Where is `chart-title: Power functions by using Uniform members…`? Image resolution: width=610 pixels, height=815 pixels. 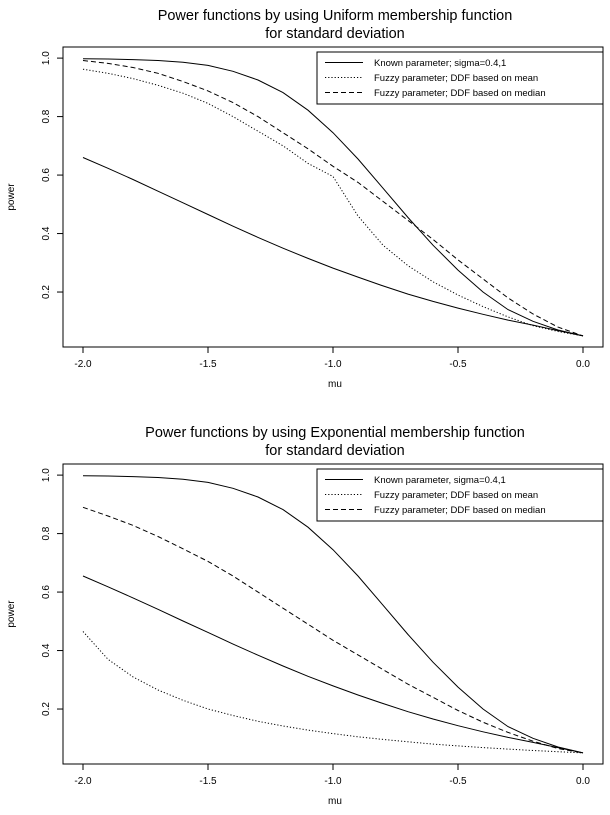
chart-title: Power functions by using Uniform members… is located at coordinates (335, 16).